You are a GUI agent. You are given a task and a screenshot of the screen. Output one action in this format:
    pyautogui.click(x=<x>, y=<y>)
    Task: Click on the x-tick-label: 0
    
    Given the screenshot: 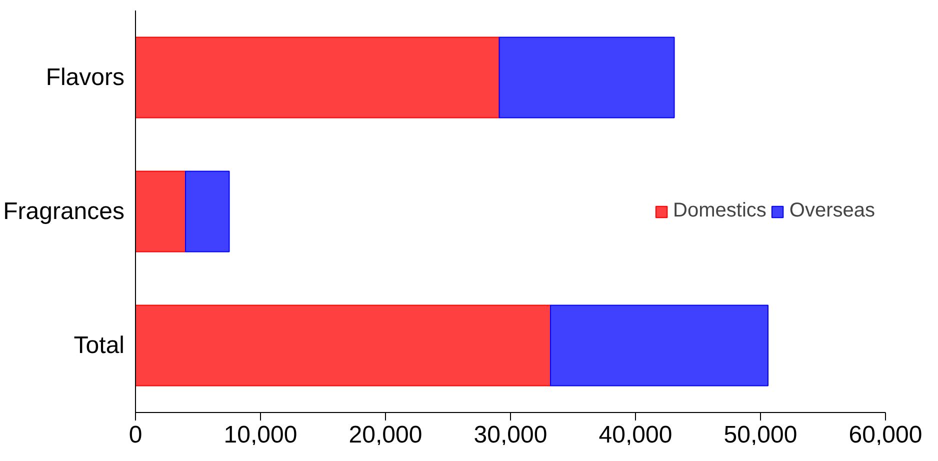 What is the action you would take?
    pyautogui.click(x=135, y=435)
    